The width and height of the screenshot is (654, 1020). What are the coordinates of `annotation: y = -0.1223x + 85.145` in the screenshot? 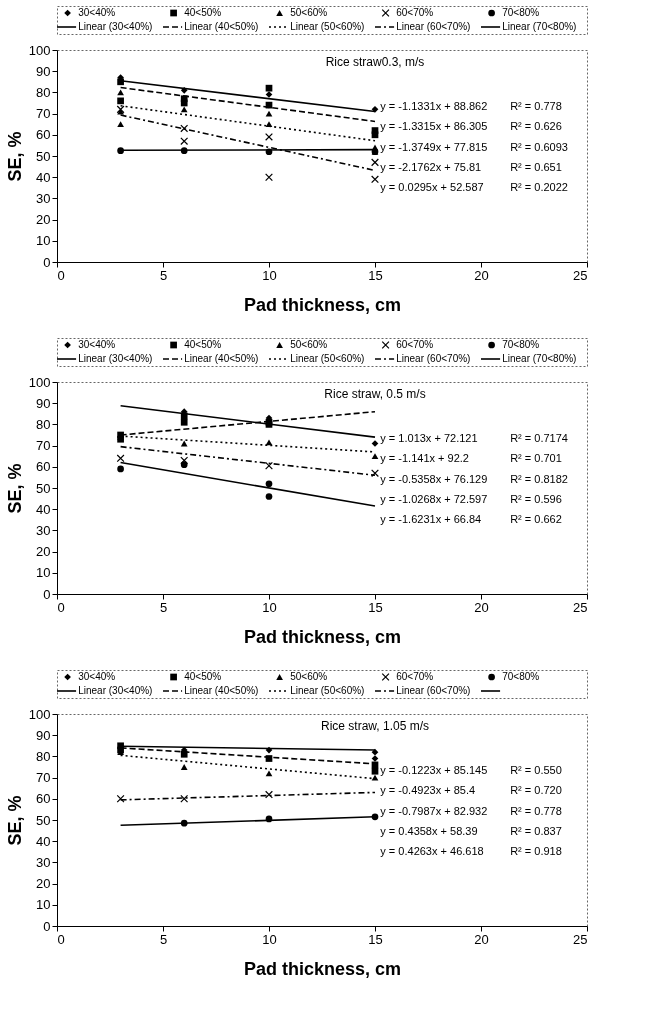 It's located at (434, 770).